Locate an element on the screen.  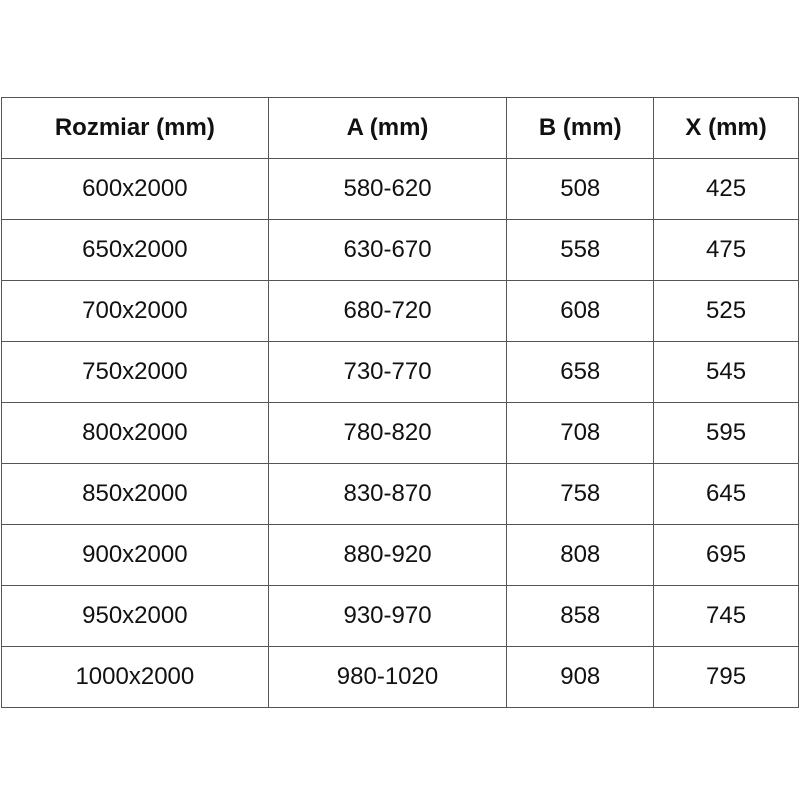
table-row: 900x2000 880-920 808 695 is located at coordinates (400, 555).